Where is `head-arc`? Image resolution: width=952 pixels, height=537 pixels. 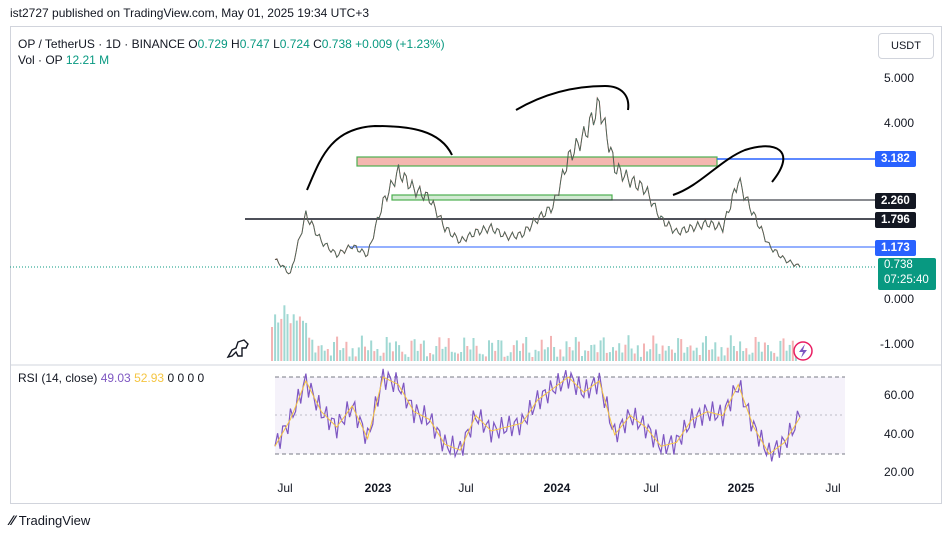
head-arc is located at coordinates (572, 97).